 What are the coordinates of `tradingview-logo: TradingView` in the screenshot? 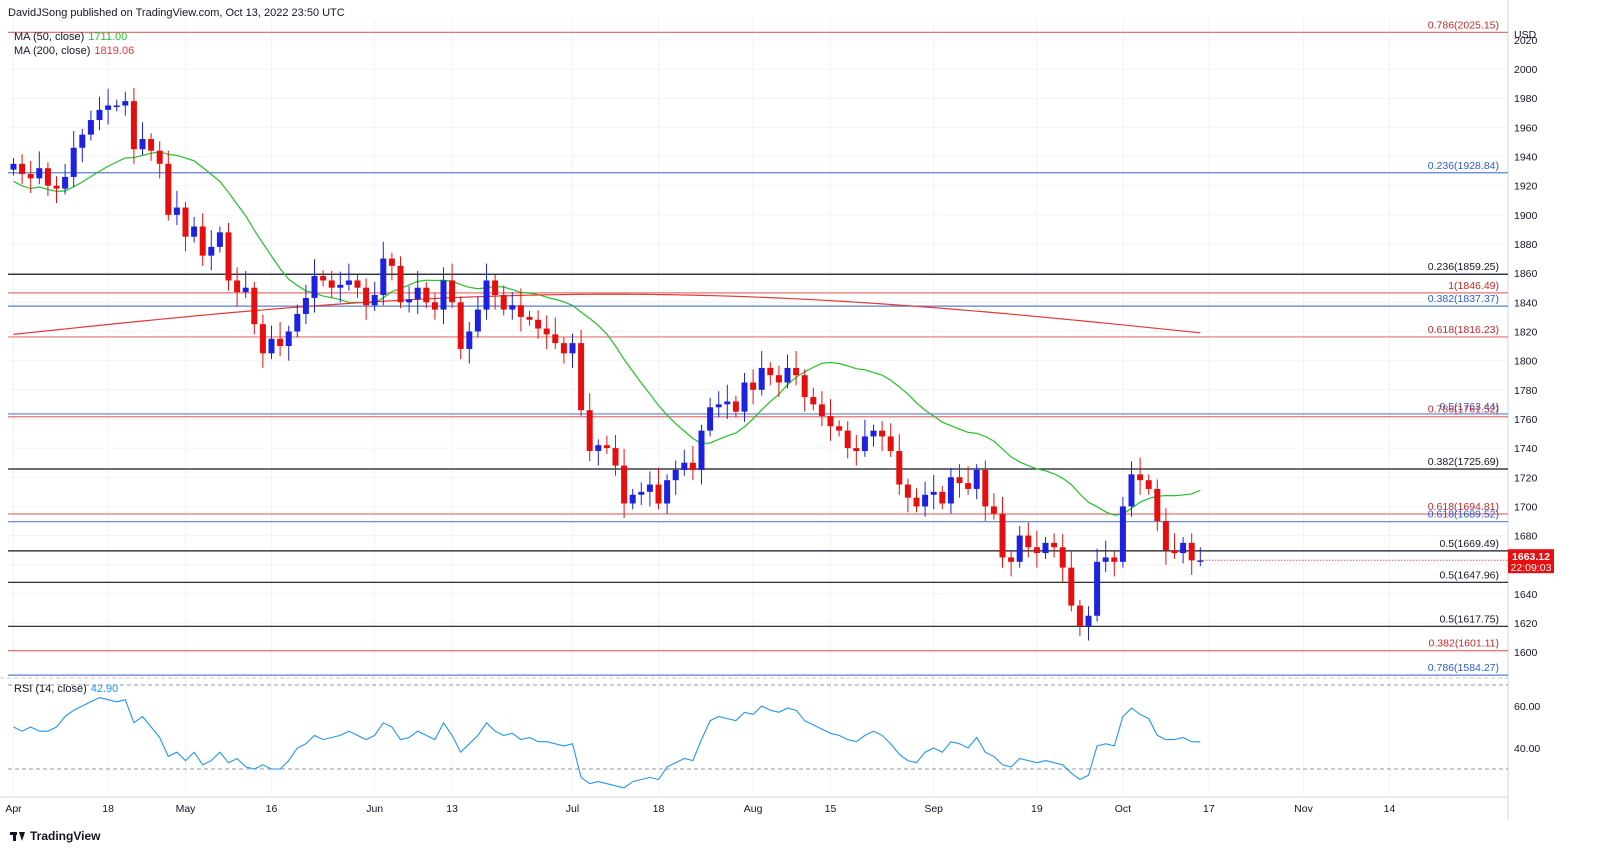 It's located at (55, 836).